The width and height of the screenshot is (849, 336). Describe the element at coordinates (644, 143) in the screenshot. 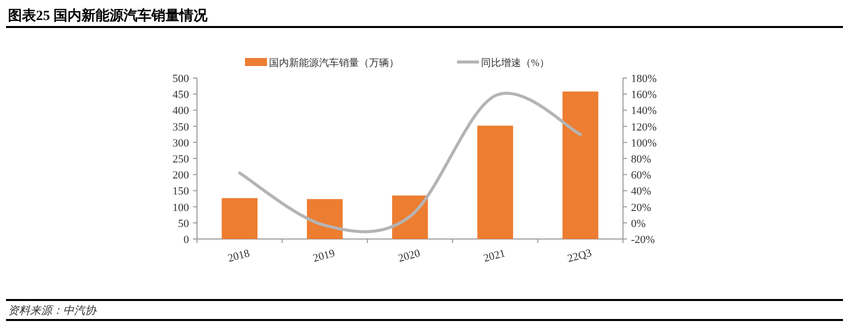

I see `y2-tick-label: 100%` at that location.